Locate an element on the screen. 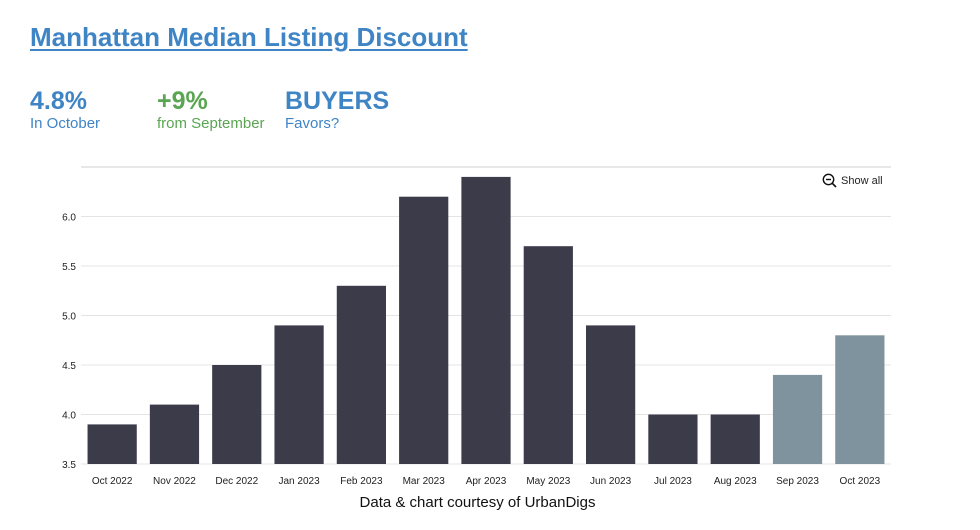 The width and height of the screenshot is (980, 530). stat-change: +9% from September is located at coordinates (211, 111).